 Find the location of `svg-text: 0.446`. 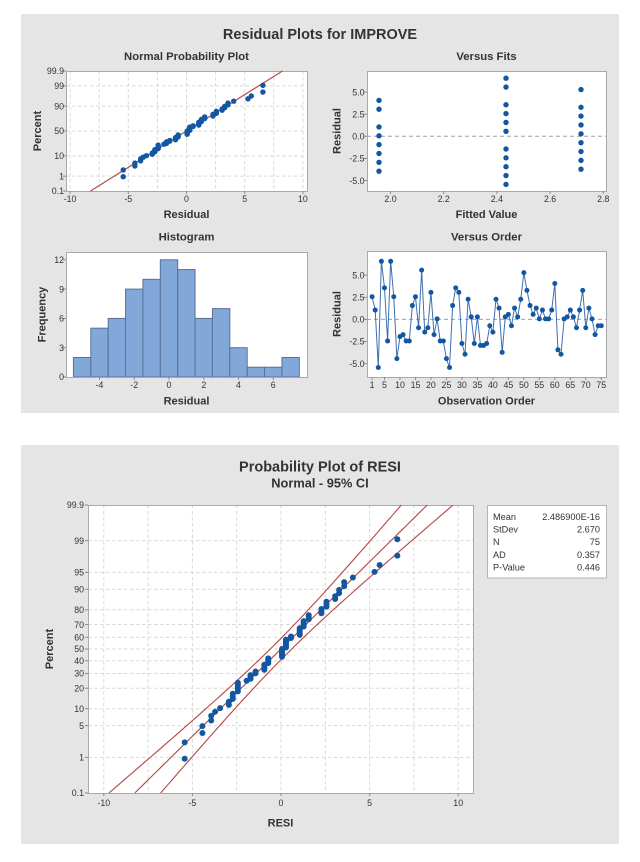

svg-text: 0.446 is located at coordinates (588, 567).